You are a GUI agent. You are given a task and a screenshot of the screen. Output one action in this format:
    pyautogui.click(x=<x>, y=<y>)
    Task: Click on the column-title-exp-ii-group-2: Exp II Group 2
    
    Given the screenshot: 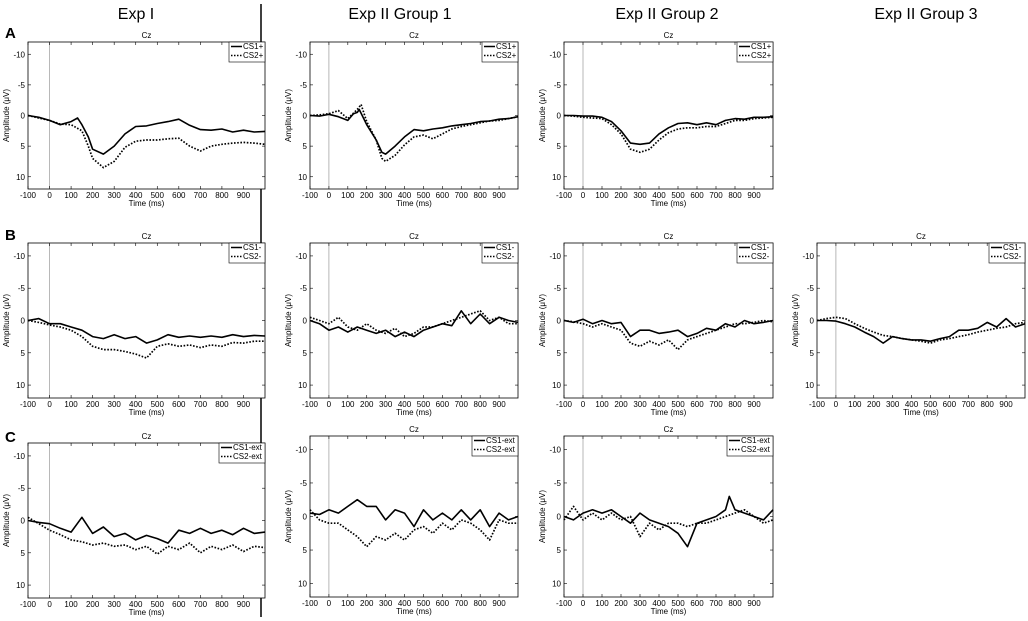 What is the action you would take?
    pyautogui.click(x=666, y=14)
    